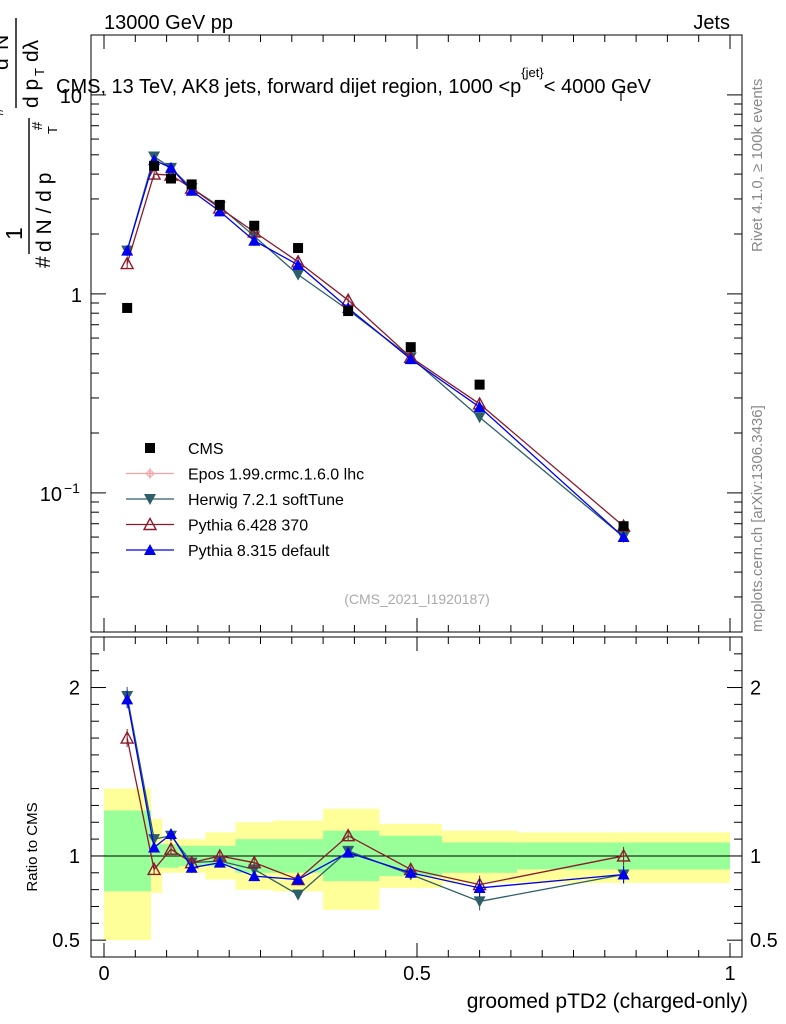 Image resolution: width=786 pixels, height=1024 pixels. Describe the element at coordinates (6, 64) in the screenshot. I see `ylabel-part: d` at that location.